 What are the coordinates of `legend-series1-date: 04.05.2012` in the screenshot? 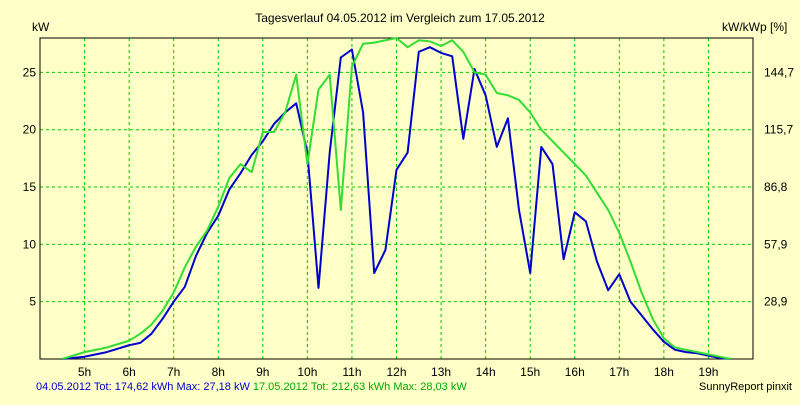 It's located at (64, 387).